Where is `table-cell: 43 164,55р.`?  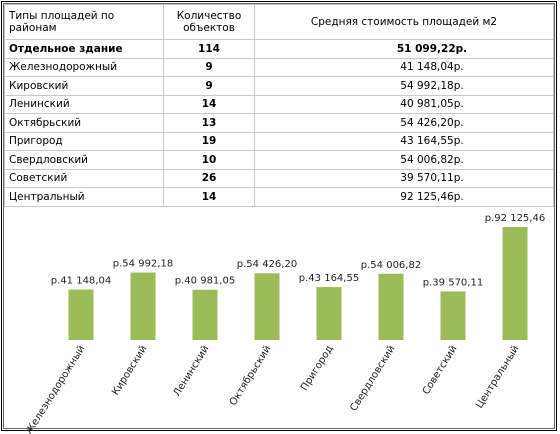 table-cell: 43 164,55р. is located at coordinates (404, 141).